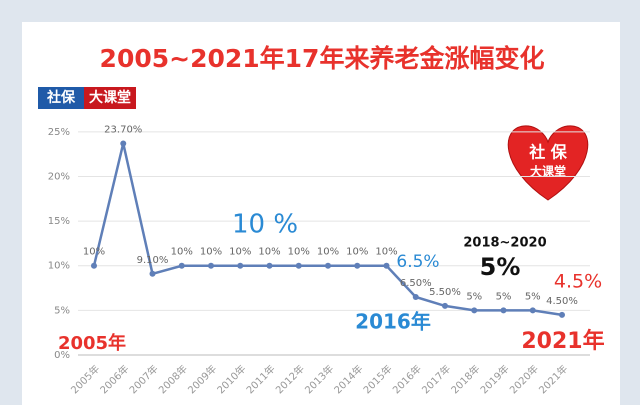 This screenshot has height=405, width=640. I want to click on badge-right-bg, so click(110, 98).